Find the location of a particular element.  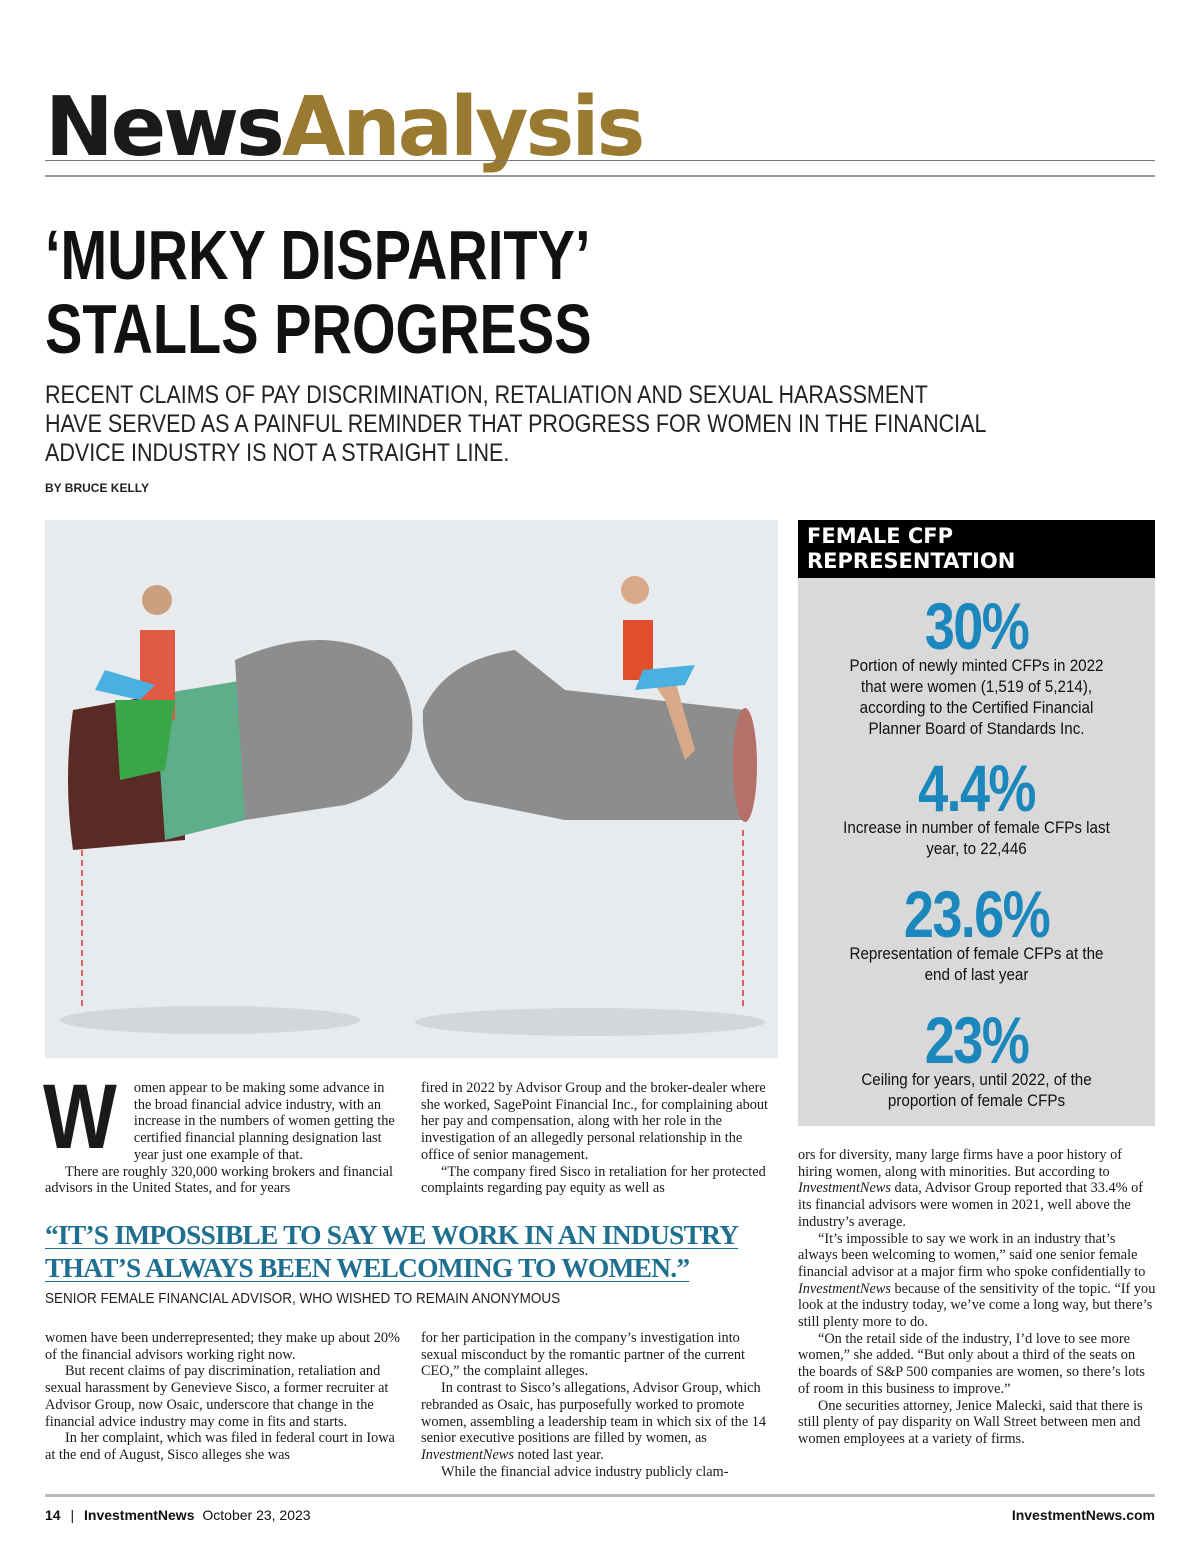

masthead-news: News is located at coordinates (165, 127).